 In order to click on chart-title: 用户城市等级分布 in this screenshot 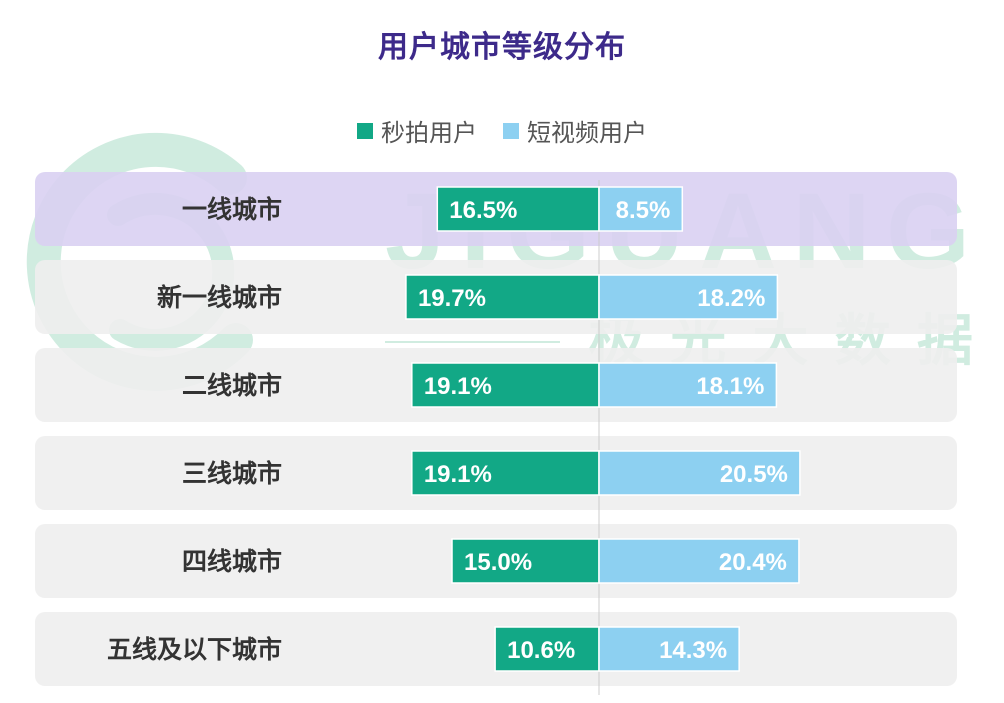, I will do `click(502, 47)`.